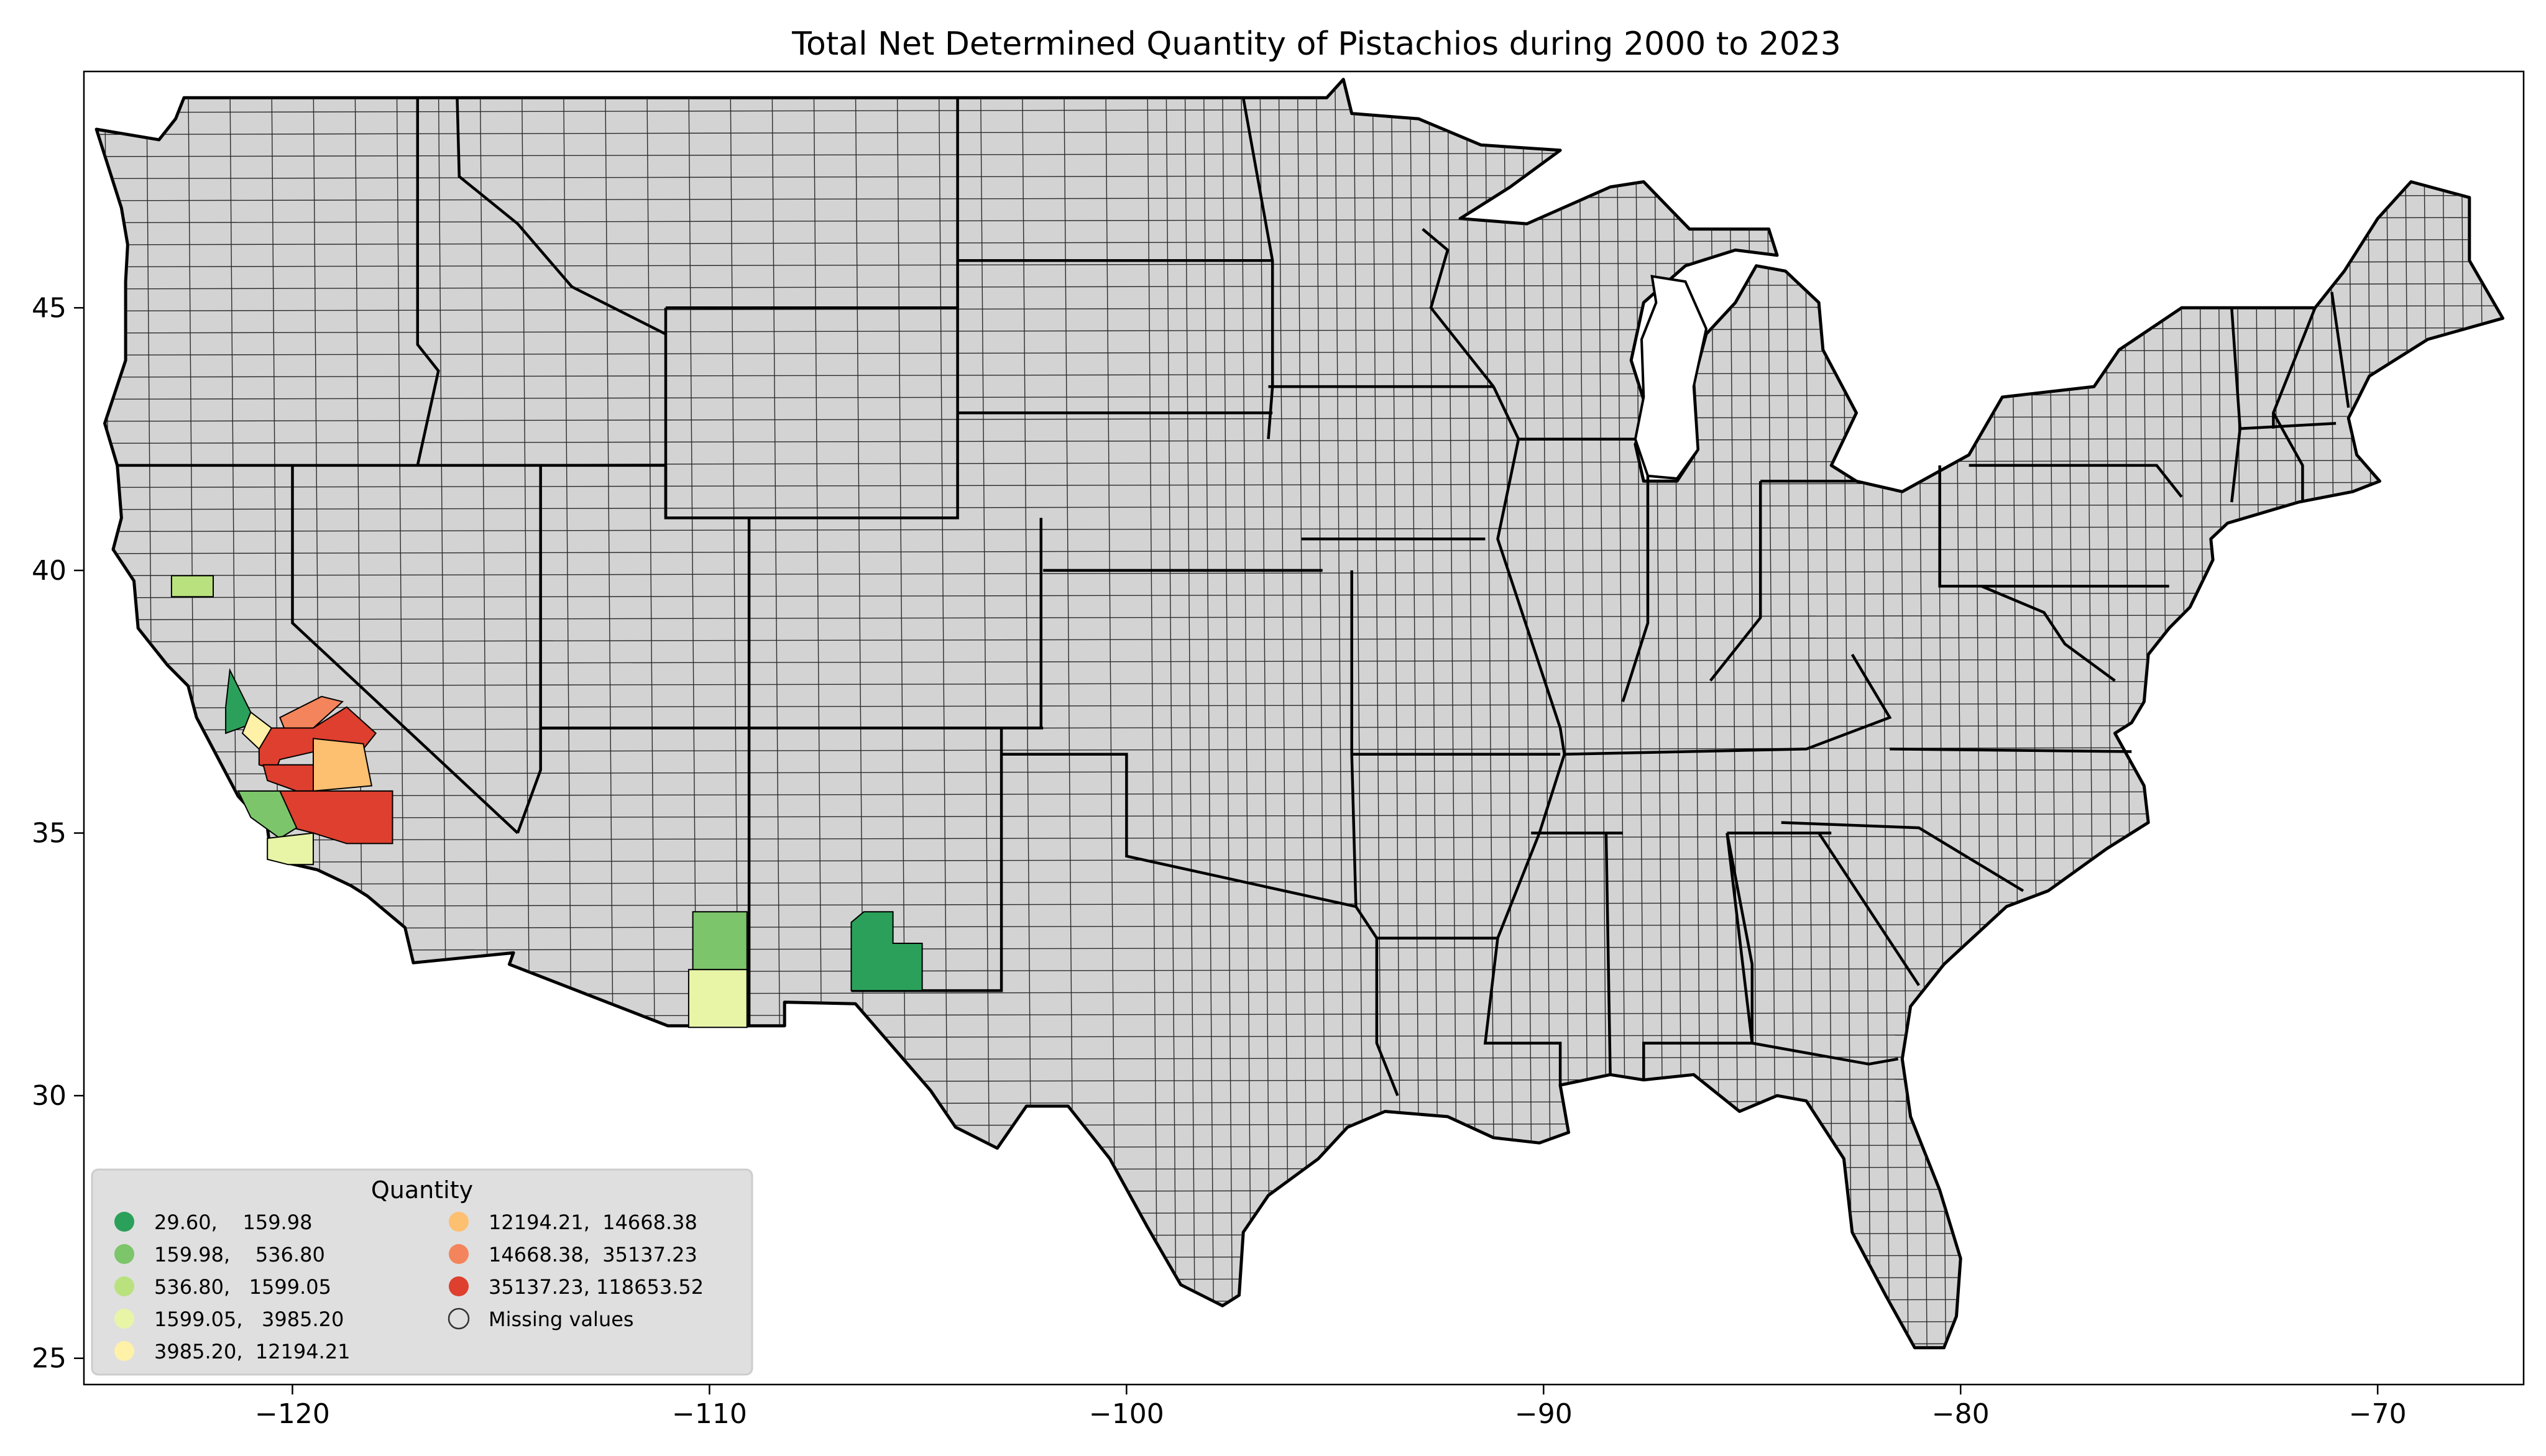 The height and width of the screenshot is (1456, 2546). Describe the element at coordinates (422, 1190) in the screenshot. I see `legend-title: Quantity` at that location.